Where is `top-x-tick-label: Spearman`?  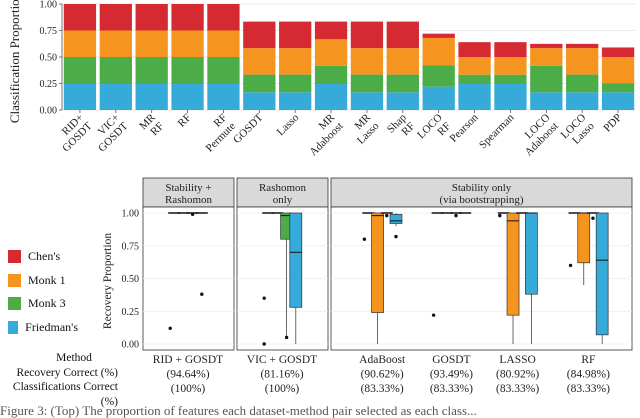
top-x-tick-label: Spearman is located at coordinates (497, 131).